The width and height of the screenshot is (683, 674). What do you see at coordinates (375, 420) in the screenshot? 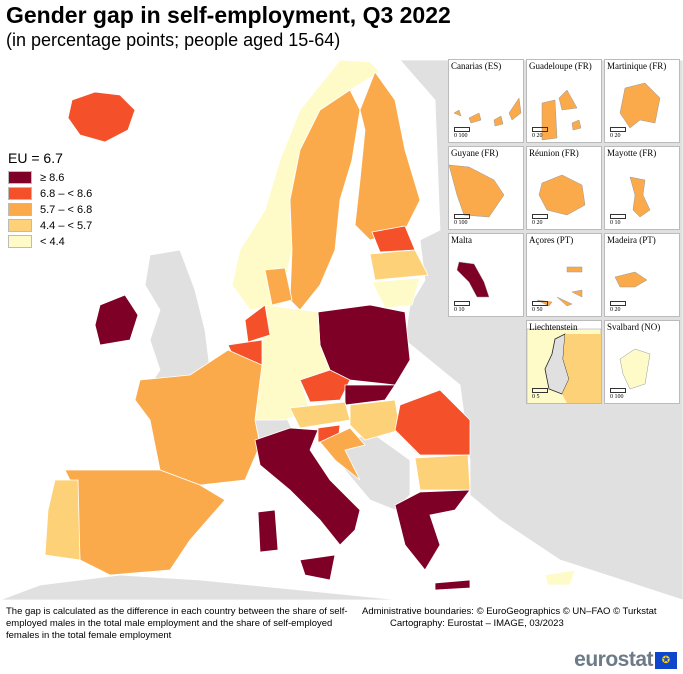
I see `region-hungary` at bounding box center [375, 420].